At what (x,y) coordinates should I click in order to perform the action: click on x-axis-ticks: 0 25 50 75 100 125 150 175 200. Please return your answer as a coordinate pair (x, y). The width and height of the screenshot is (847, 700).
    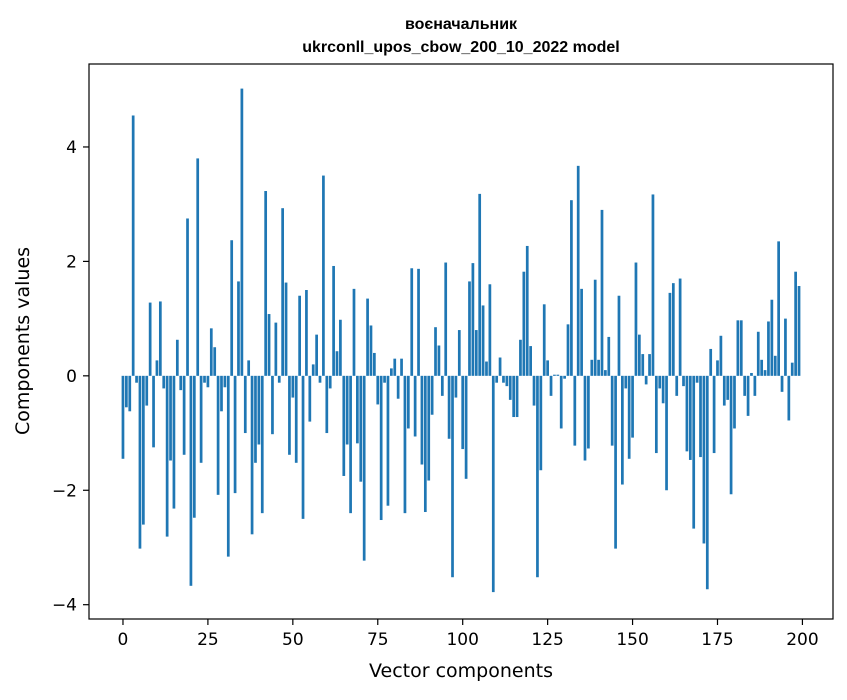
    Looking at the image, I should click on (468, 634).